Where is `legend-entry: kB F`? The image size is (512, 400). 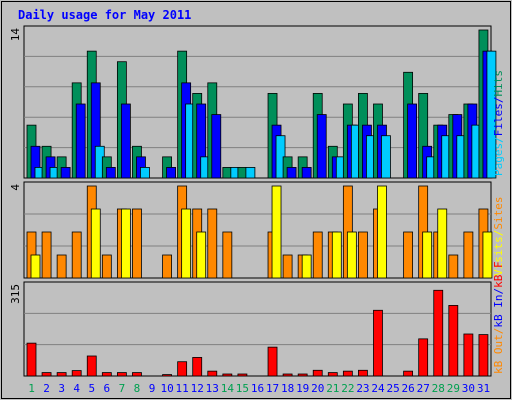 legend-entry: kB F is located at coordinates (498, 274).